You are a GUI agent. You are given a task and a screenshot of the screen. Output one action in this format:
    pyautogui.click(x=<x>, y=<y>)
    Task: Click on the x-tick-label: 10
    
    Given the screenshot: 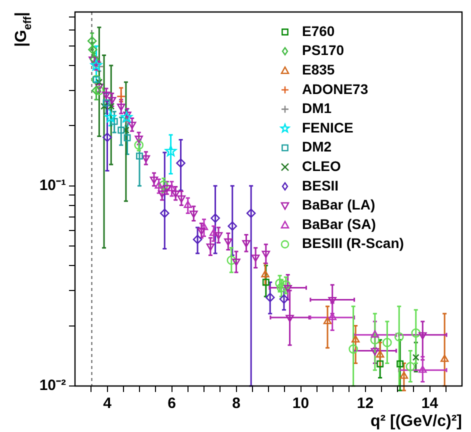 What is the action you would take?
    pyautogui.click(x=301, y=403)
    